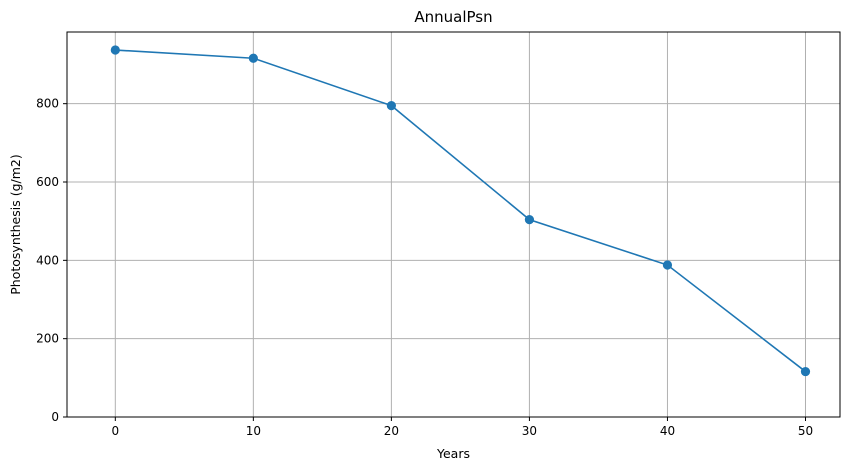 Image resolution: width=850 pixels, height=470 pixels. I want to click on y-tick-label: 200, so click(47, 339).